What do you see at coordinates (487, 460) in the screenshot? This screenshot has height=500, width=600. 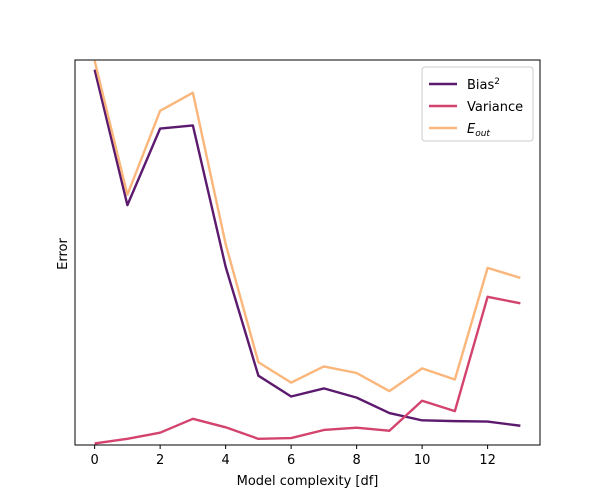 I see `x-tick-label-12: 12` at bounding box center [487, 460].